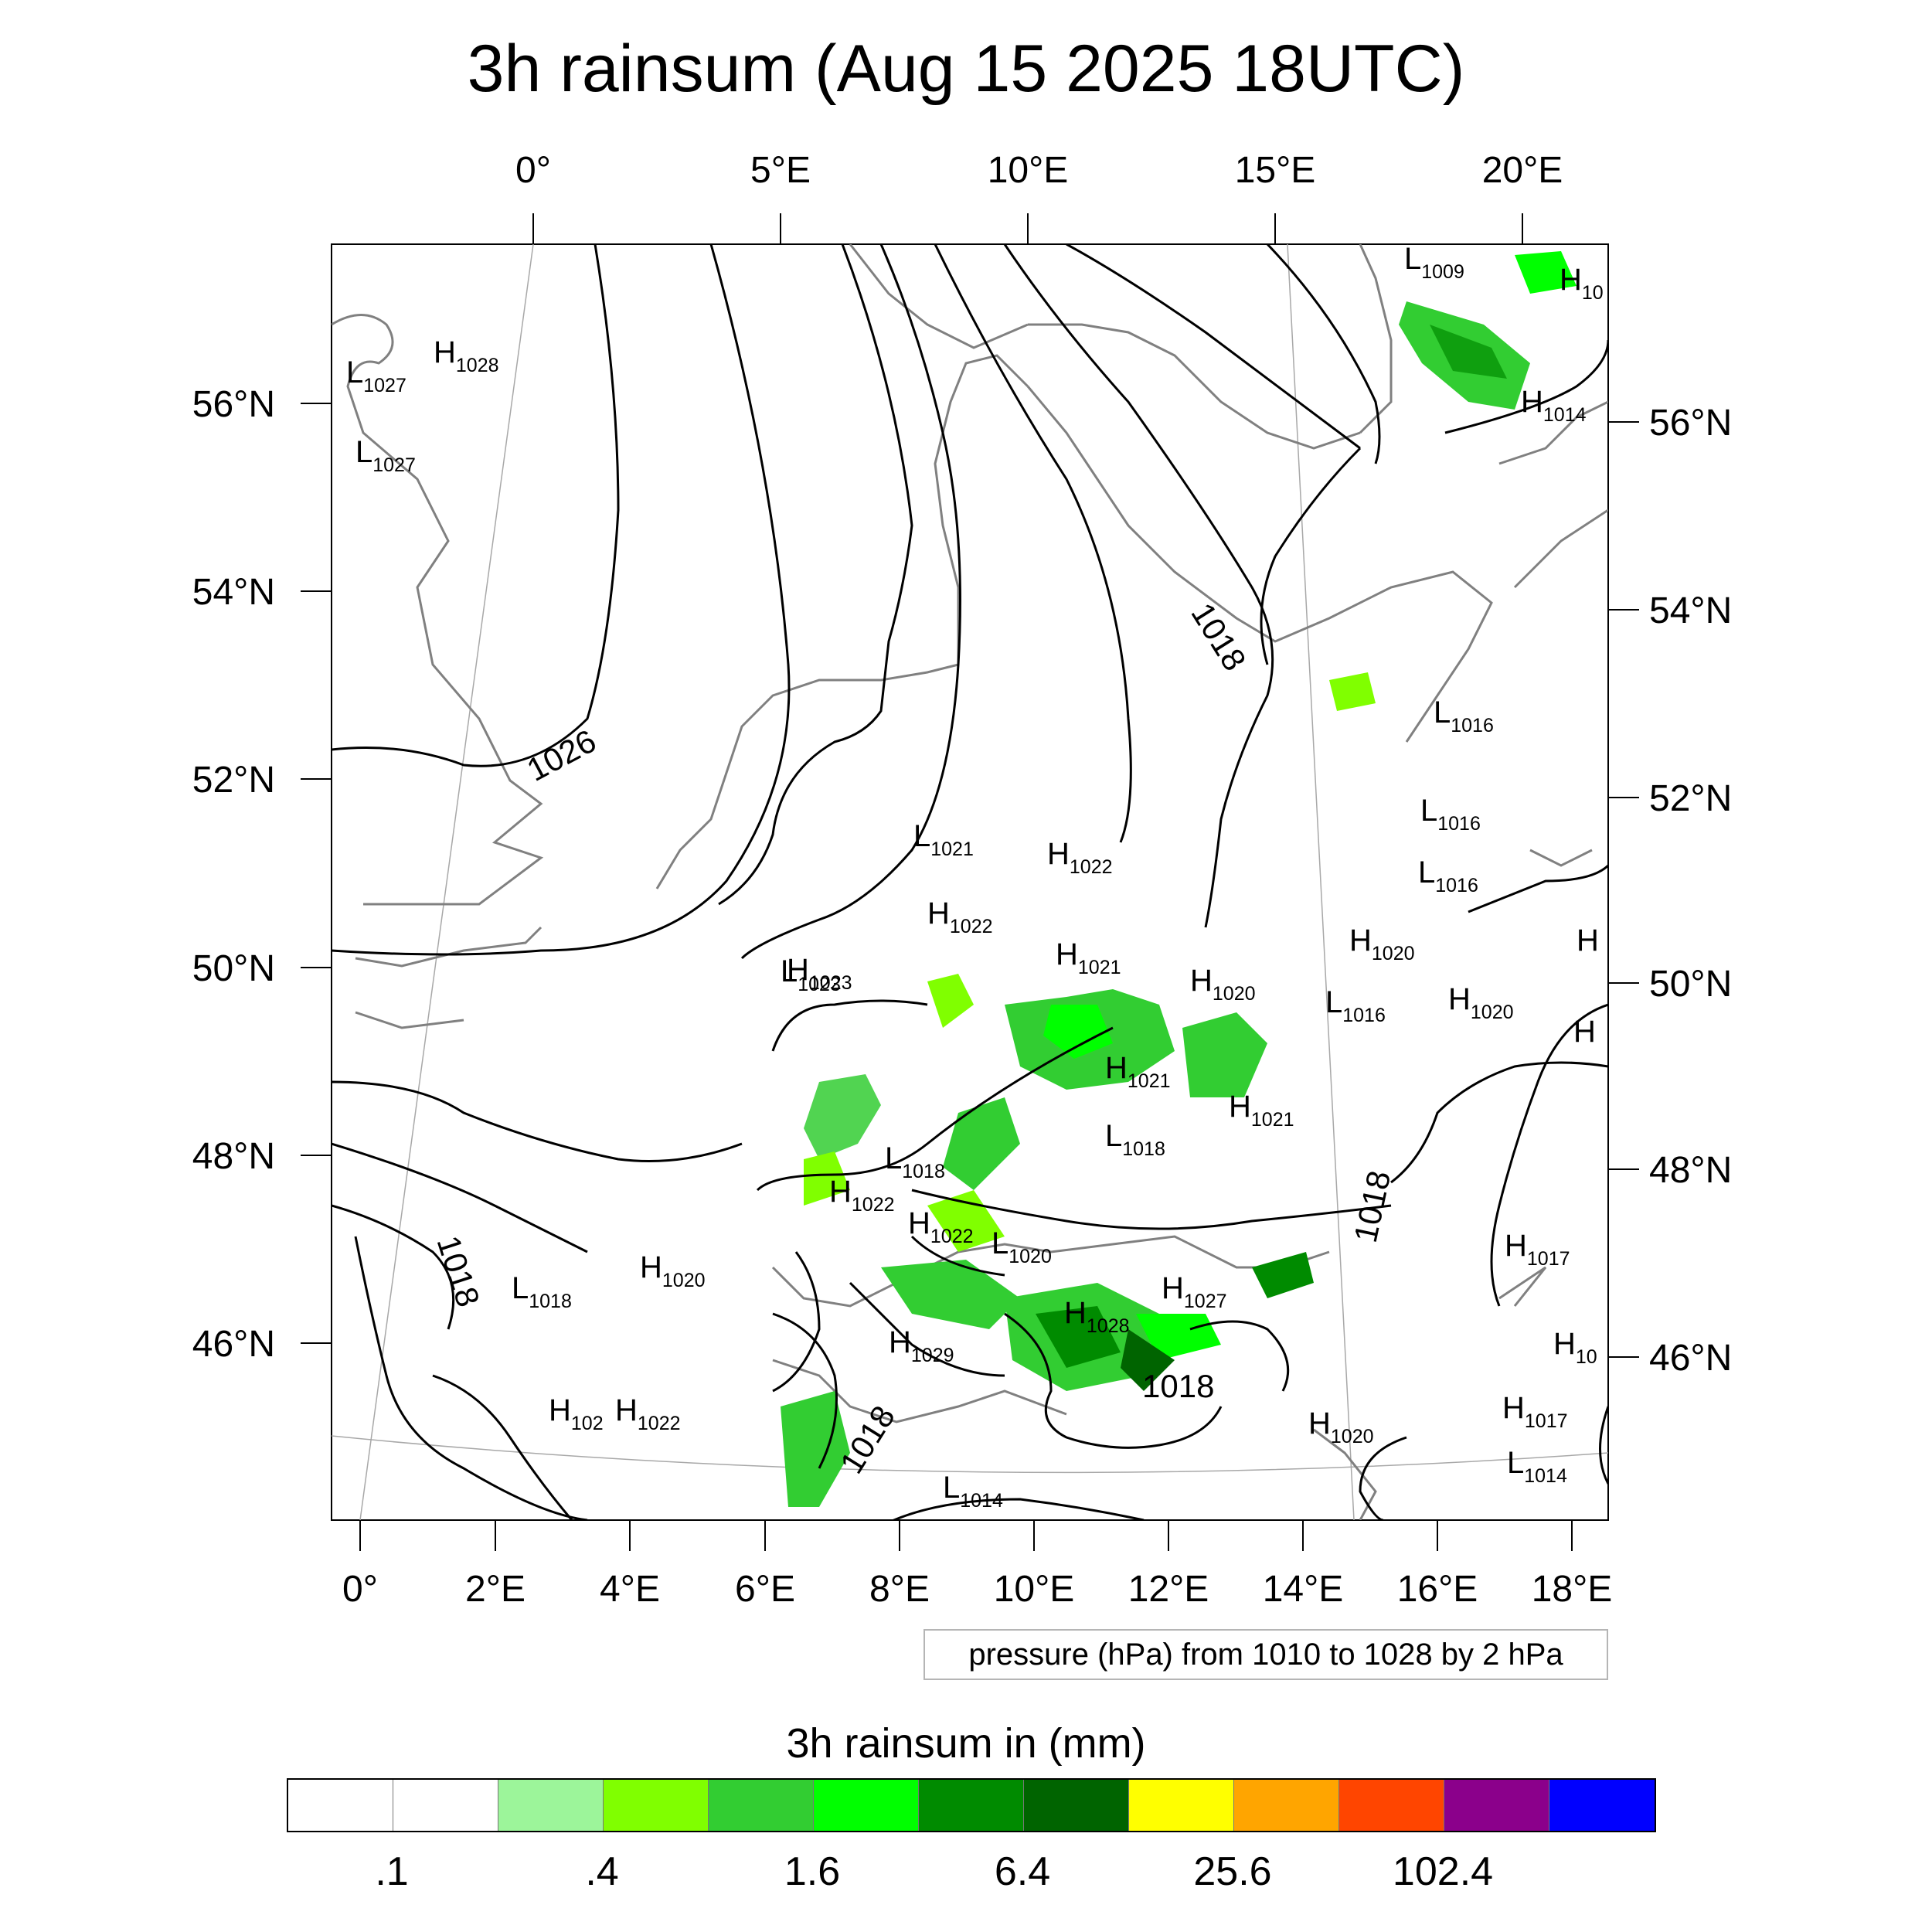  What do you see at coordinates (1443, 1871) in the screenshot?
I see `colorbar-tick-label: 102.4` at bounding box center [1443, 1871].